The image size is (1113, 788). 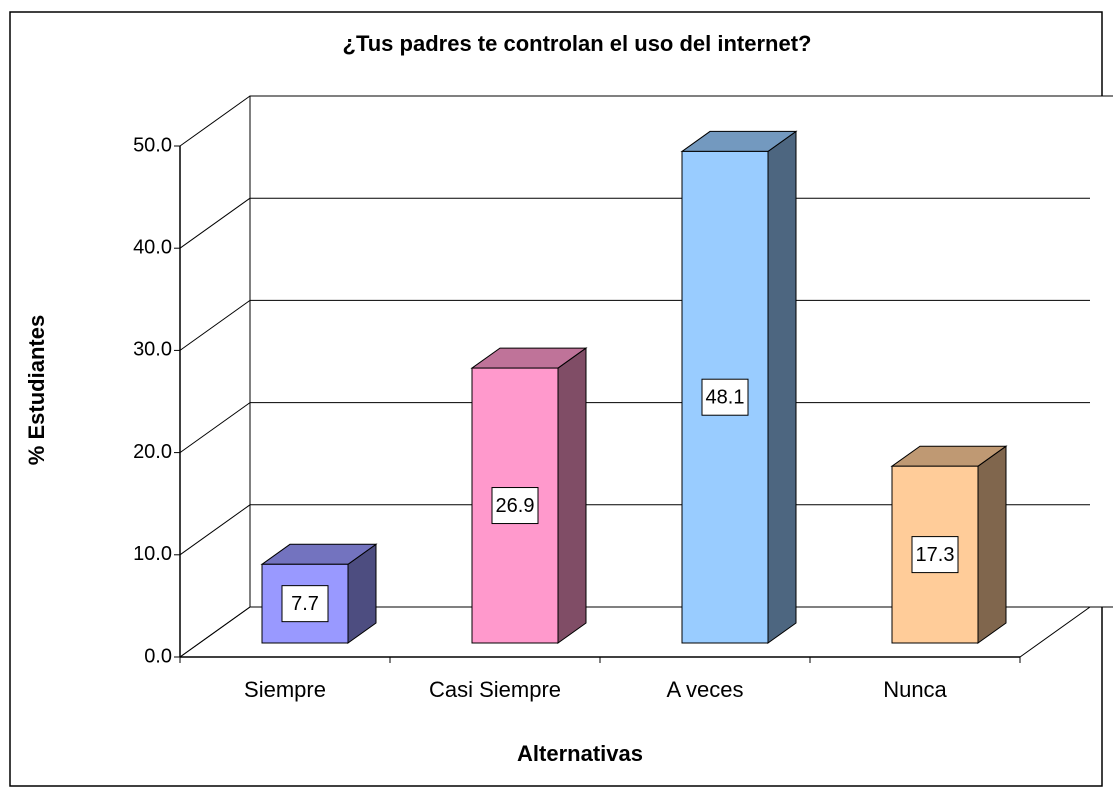 I want to click on y-tick-label: 40.0, so click(x=152, y=247).